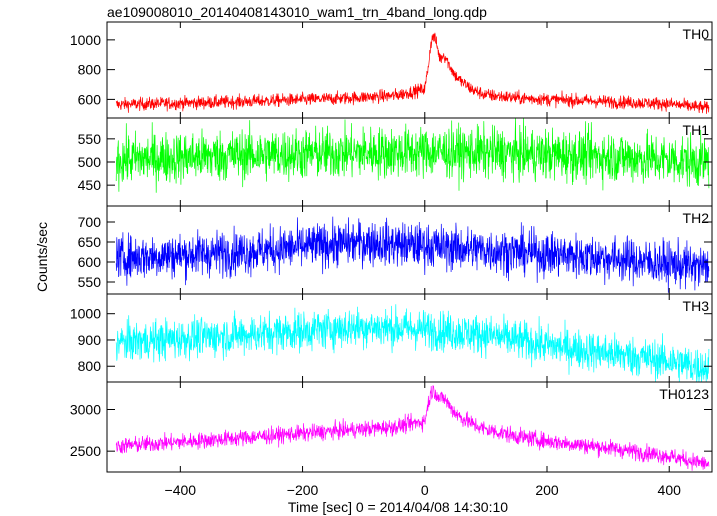 The image size is (717, 516). What do you see at coordinates (696, 34) in the screenshot?
I see `panel-label: TH0` at bounding box center [696, 34].